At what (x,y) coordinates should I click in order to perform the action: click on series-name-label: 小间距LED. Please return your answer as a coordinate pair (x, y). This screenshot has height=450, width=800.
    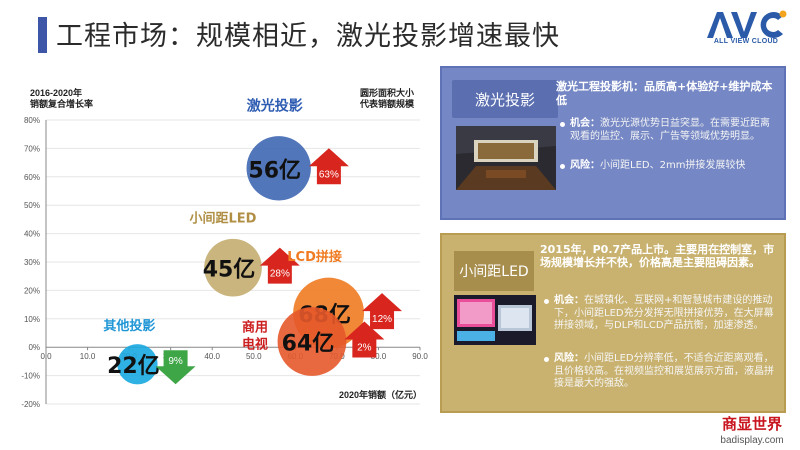
    Looking at the image, I should click on (223, 219).